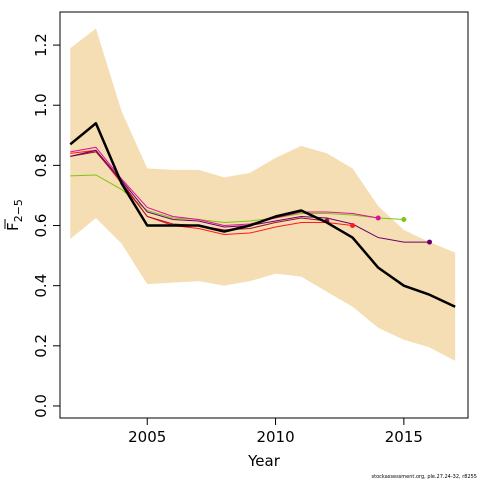 This screenshot has height=480, width=480. What do you see at coordinates (41, 346) in the screenshot?
I see `y-tick-label-1: 0.2` at bounding box center [41, 346].